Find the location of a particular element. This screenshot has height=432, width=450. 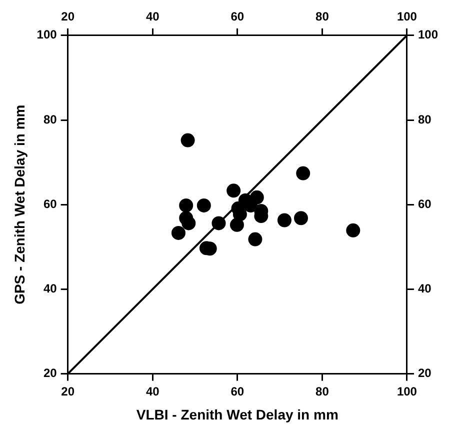

x2-tick-label: 60 is located at coordinates (237, 17).